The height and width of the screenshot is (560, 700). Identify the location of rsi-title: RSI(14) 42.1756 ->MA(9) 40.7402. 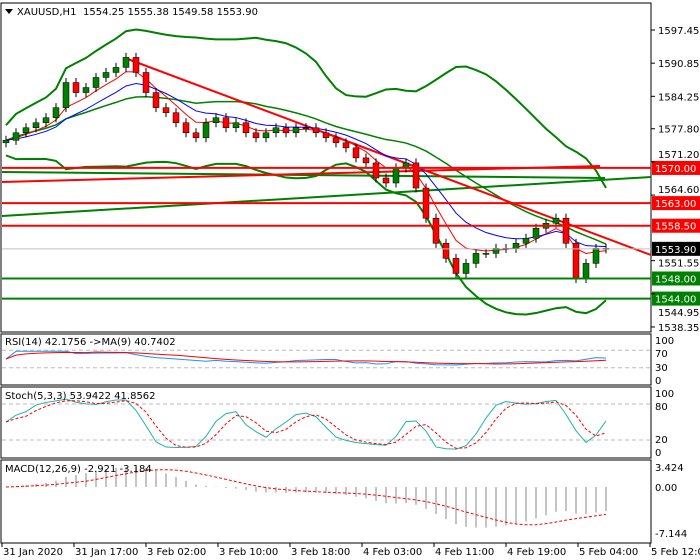
(90, 342).